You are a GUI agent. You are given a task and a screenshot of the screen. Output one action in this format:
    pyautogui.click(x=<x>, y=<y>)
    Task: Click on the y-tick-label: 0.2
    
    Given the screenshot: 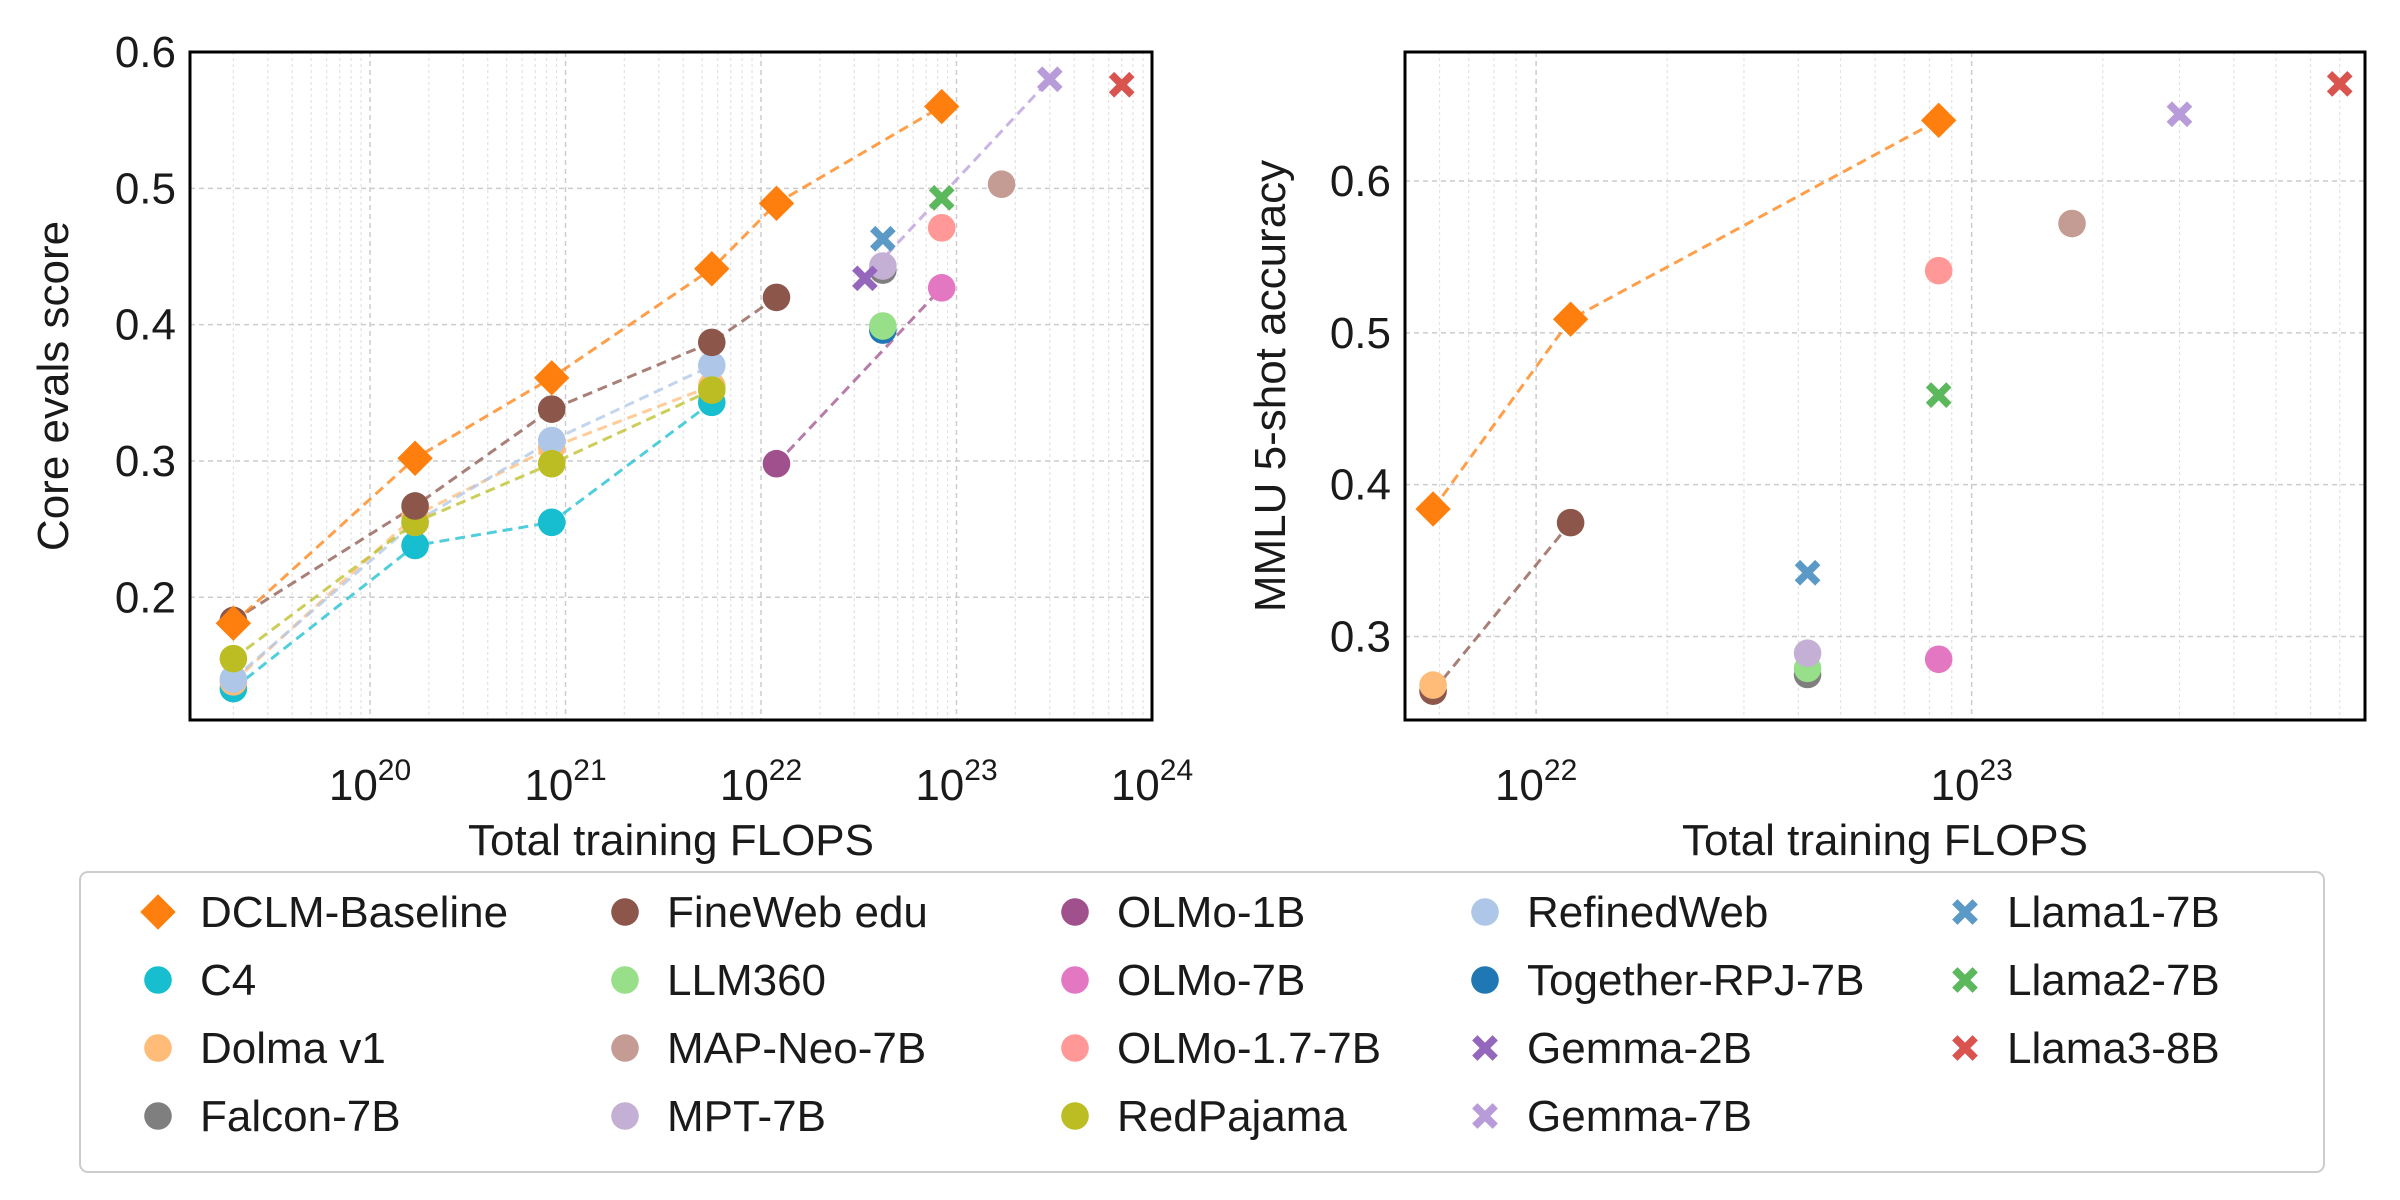 What is the action you would take?
    pyautogui.click(x=145, y=597)
    